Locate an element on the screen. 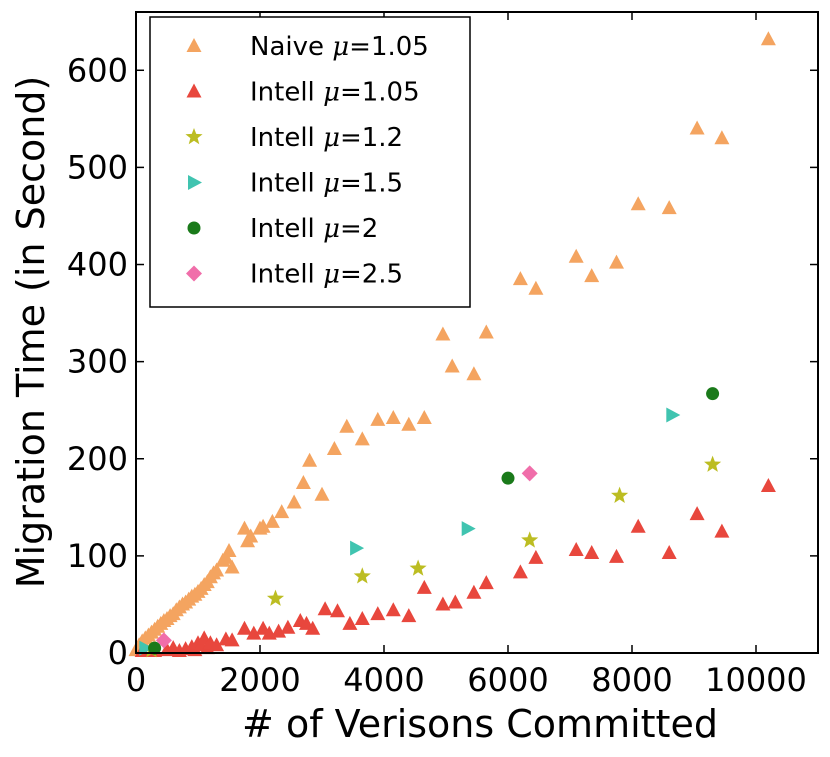 The image size is (830, 757). y-tick-label: 100 is located at coordinates (97, 556).